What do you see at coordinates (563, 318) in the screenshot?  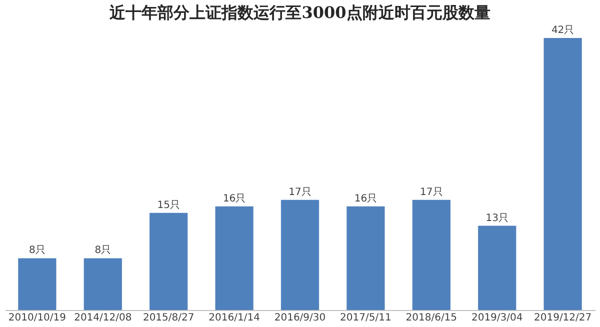 I see `x-tick-label: 2019/12/27` at bounding box center [563, 318].